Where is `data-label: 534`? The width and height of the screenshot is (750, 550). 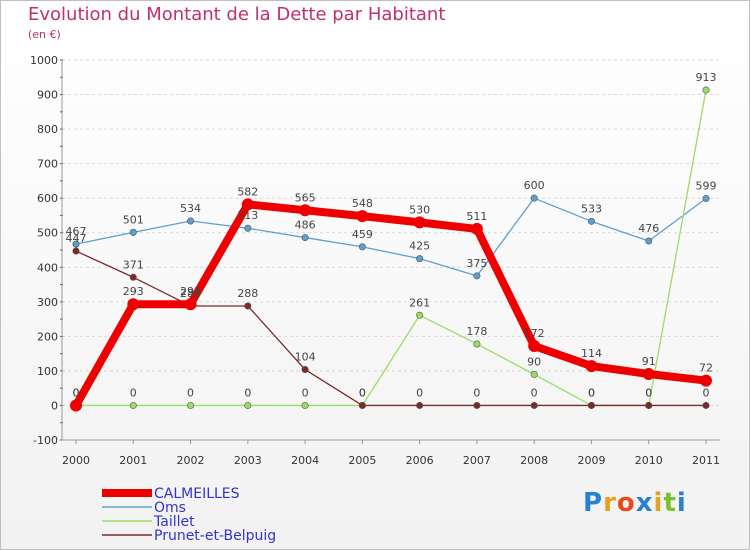
data-label: 534 is located at coordinates (190, 208).